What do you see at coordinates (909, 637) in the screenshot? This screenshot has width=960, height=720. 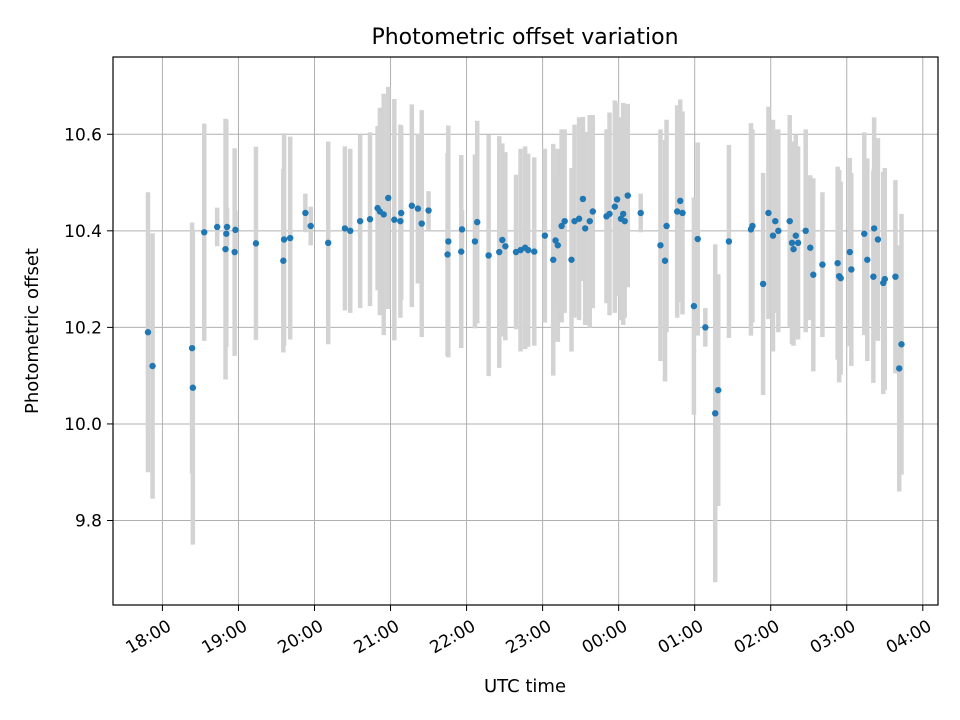 I see `x-tick-label: 04:00` at bounding box center [909, 637].